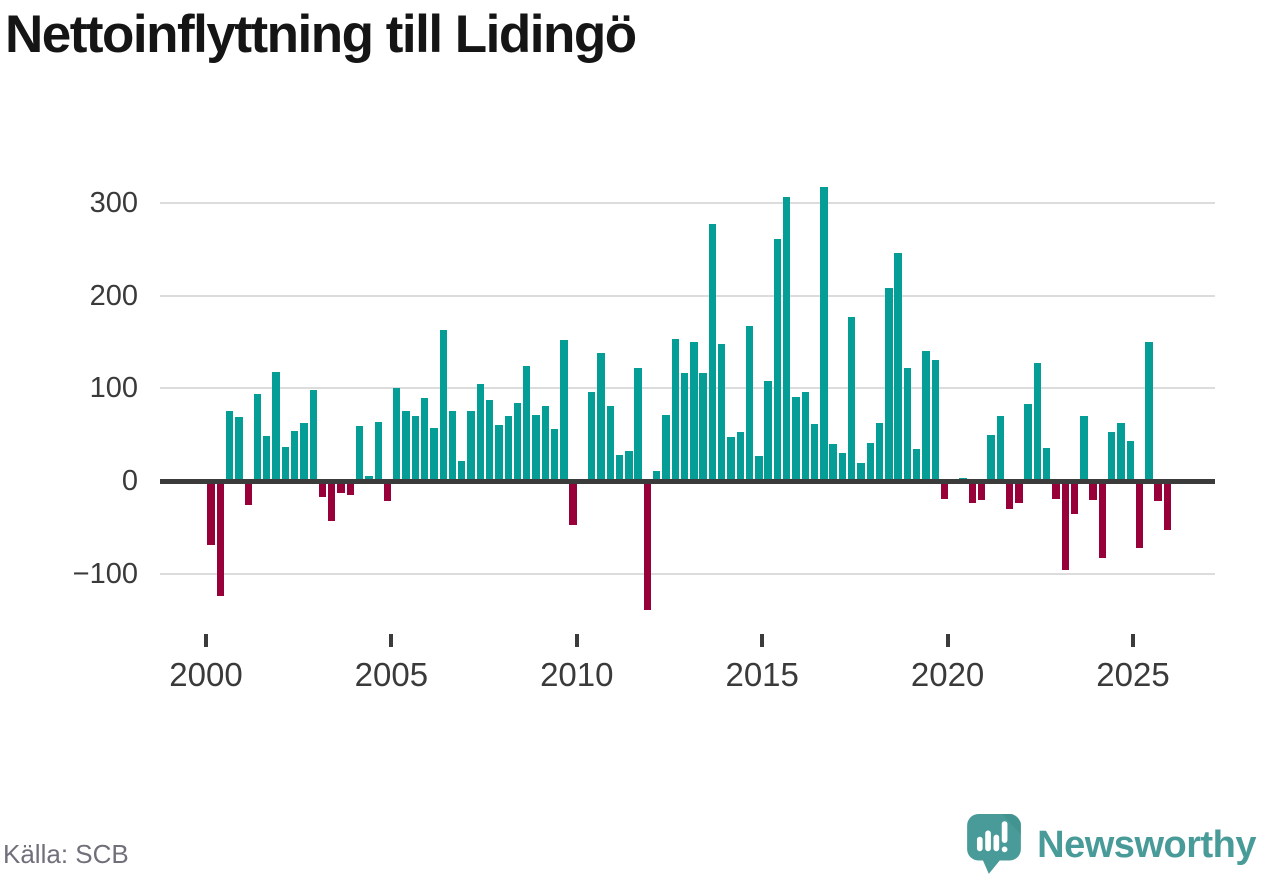 This screenshot has width=1262, height=879. What do you see at coordinates (777, 359) in the screenshot?
I see `bar-2015Q2` at bounding box center [777, 359].